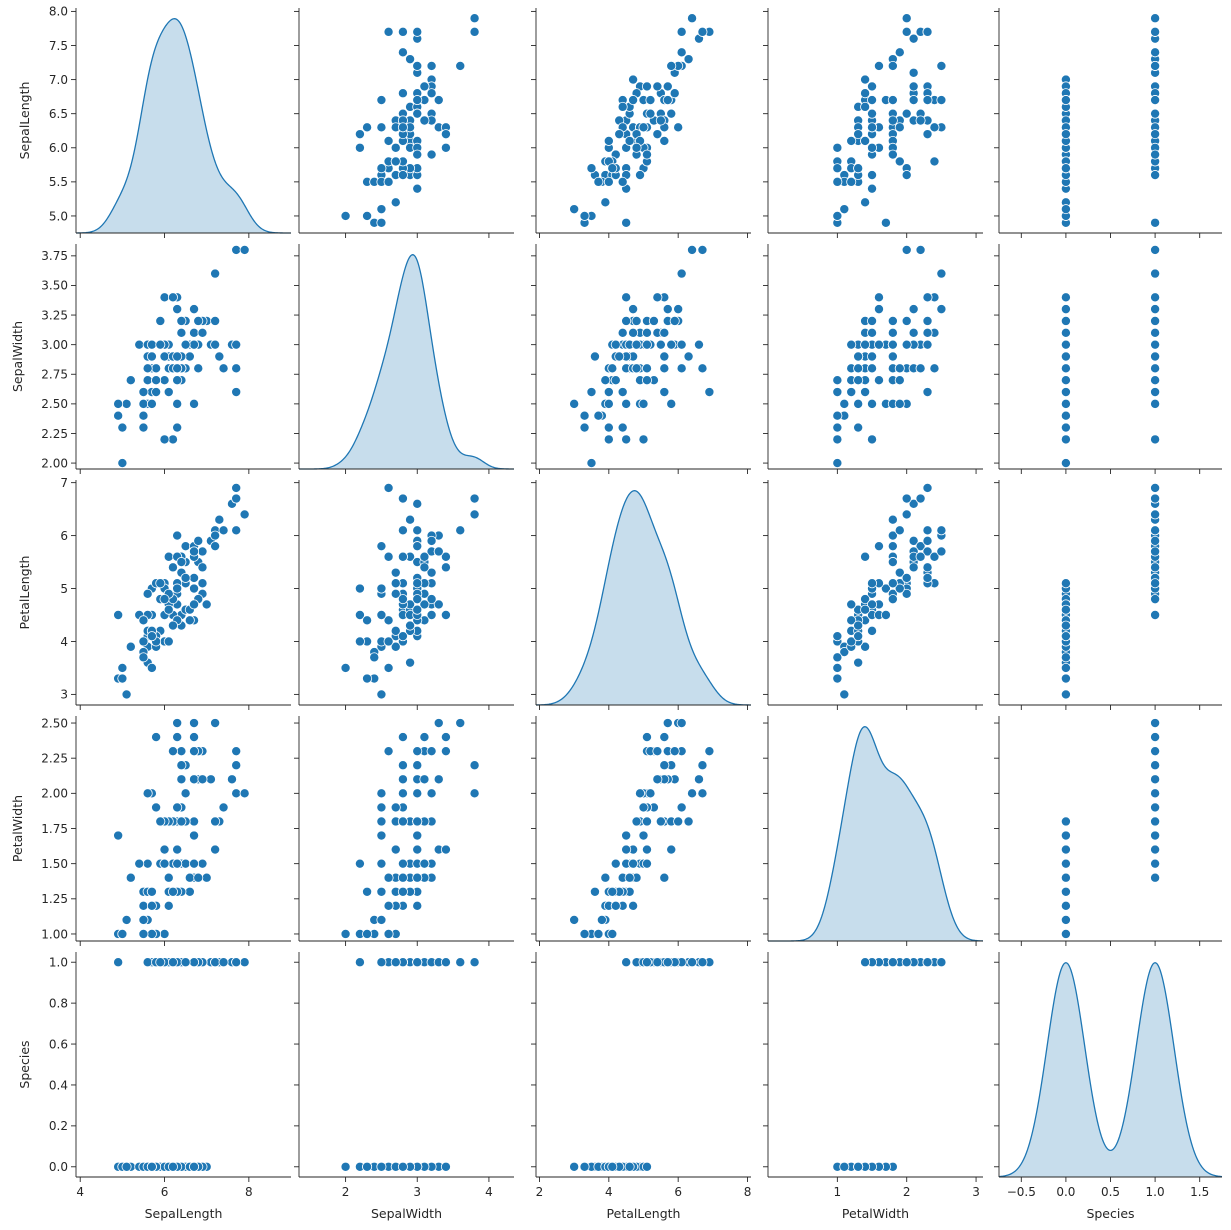 This screenshot has width=1231, height=1230. What do you see at coordinates (54, 375) in the screenshot?
I see `y-tick-label: 2.75` at bounding box center [54, 375].